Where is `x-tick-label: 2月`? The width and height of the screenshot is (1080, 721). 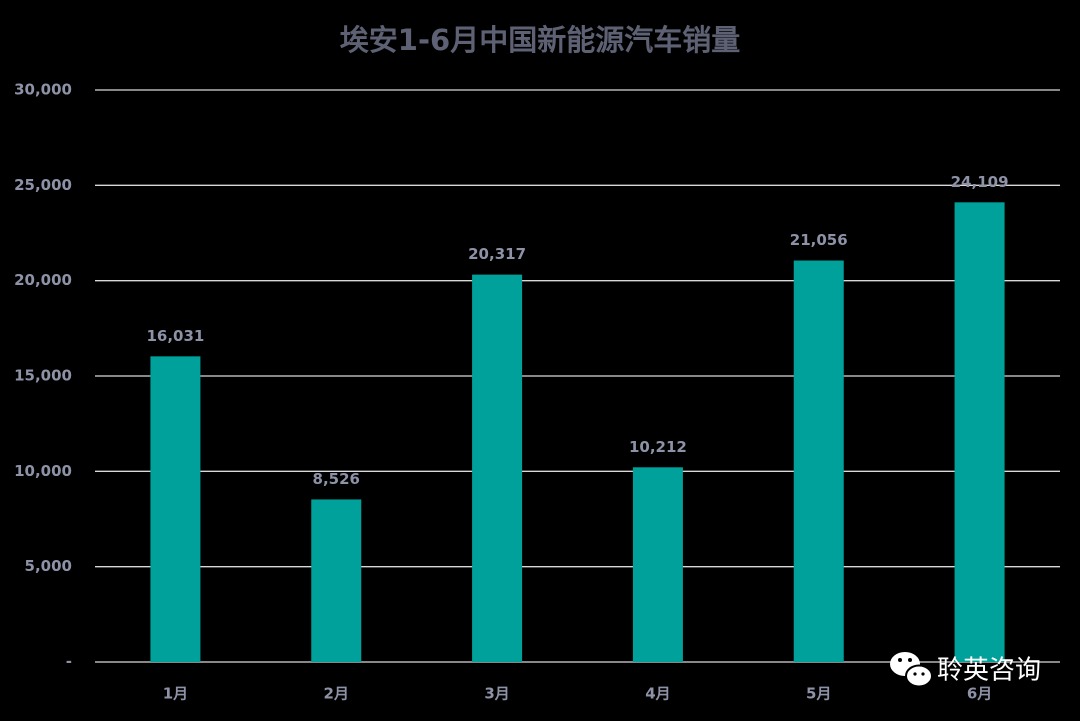 x-tick-label: 2月 is located at coordinates (336, 694).